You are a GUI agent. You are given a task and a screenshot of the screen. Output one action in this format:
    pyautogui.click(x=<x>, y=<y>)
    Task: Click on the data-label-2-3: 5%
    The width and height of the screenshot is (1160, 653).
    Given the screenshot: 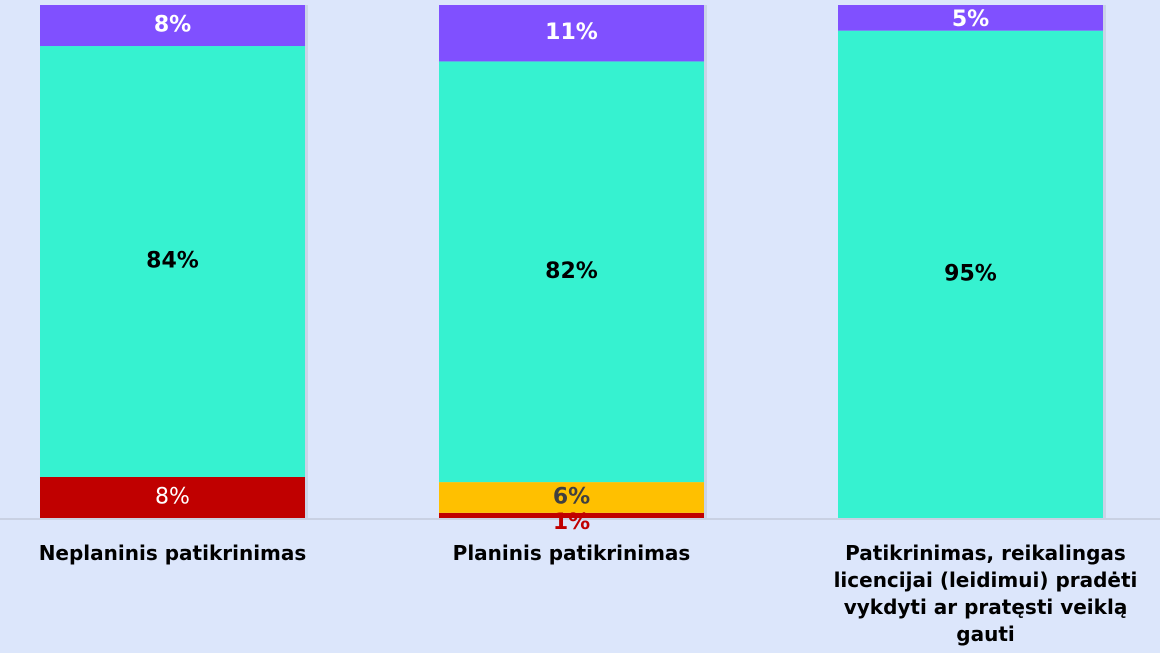 What is the action you would take?
    pyautogui.click(x=970, y=19)
    